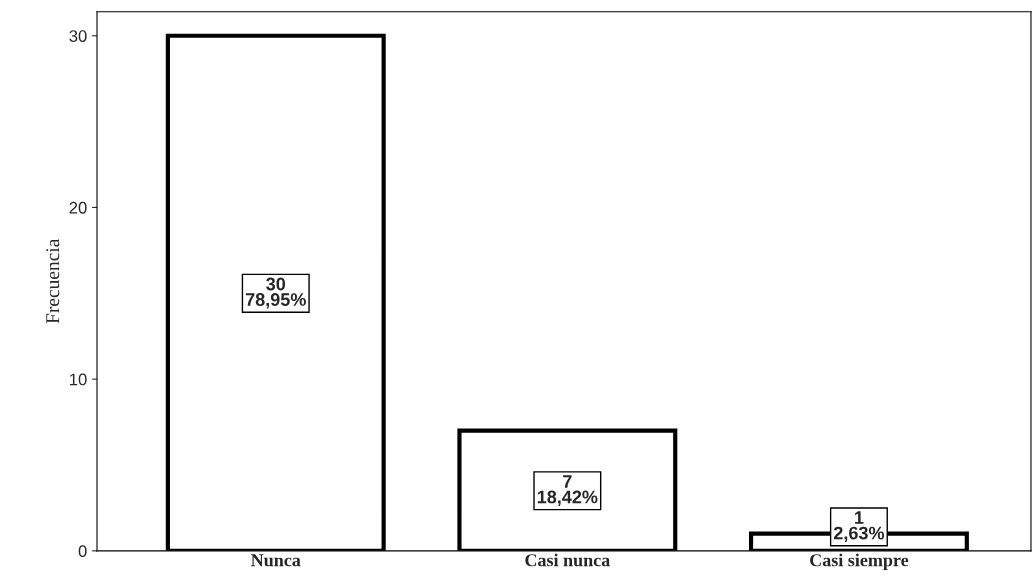 This screenshot has height=586, width=1032. What do you see at coordinates (78, 379) in the screenshot?
I see `y-tick-label: 10` at bounding box center [78, 379].